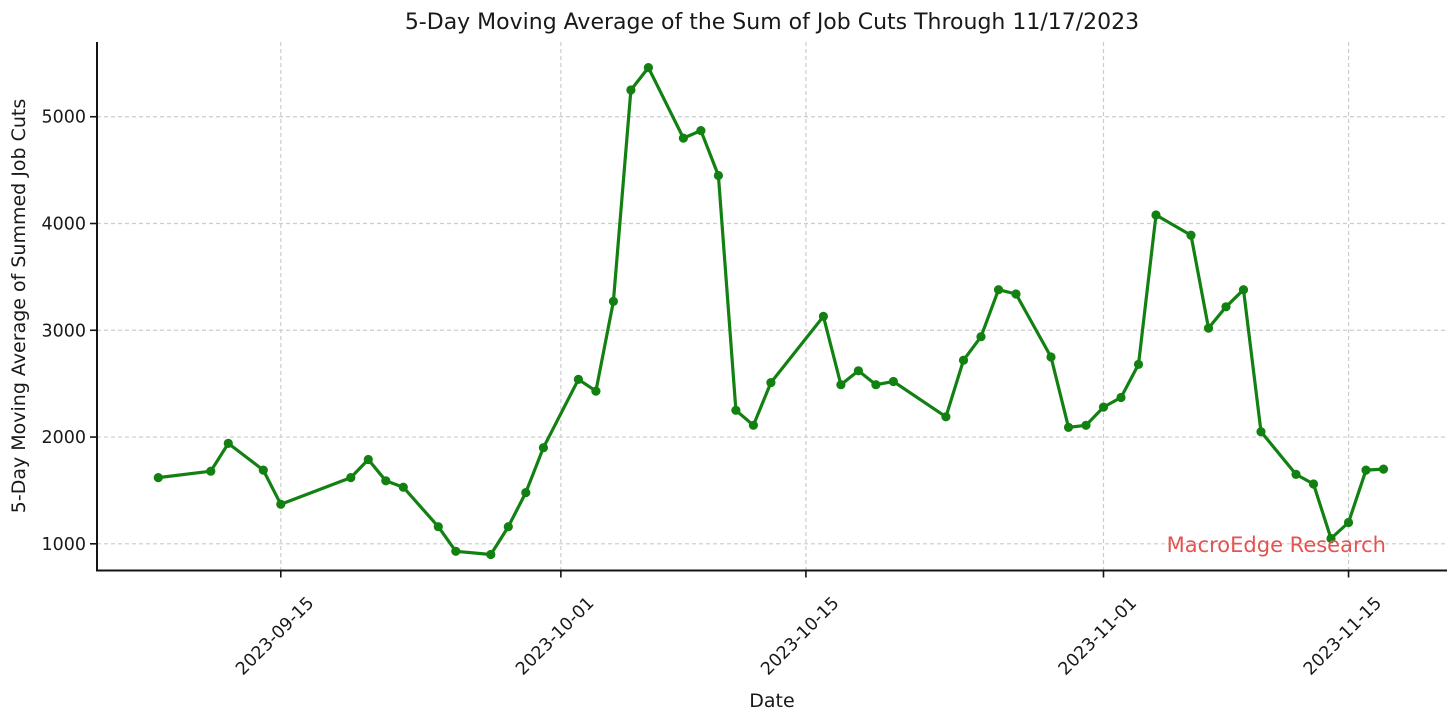 This screenshot has width=1456, height=723. Describe the element at coordinates (19, 306) in the screenshot. I see `y-axis-label: 5-Day Moving Average of Summed Job Cuts` at that location.